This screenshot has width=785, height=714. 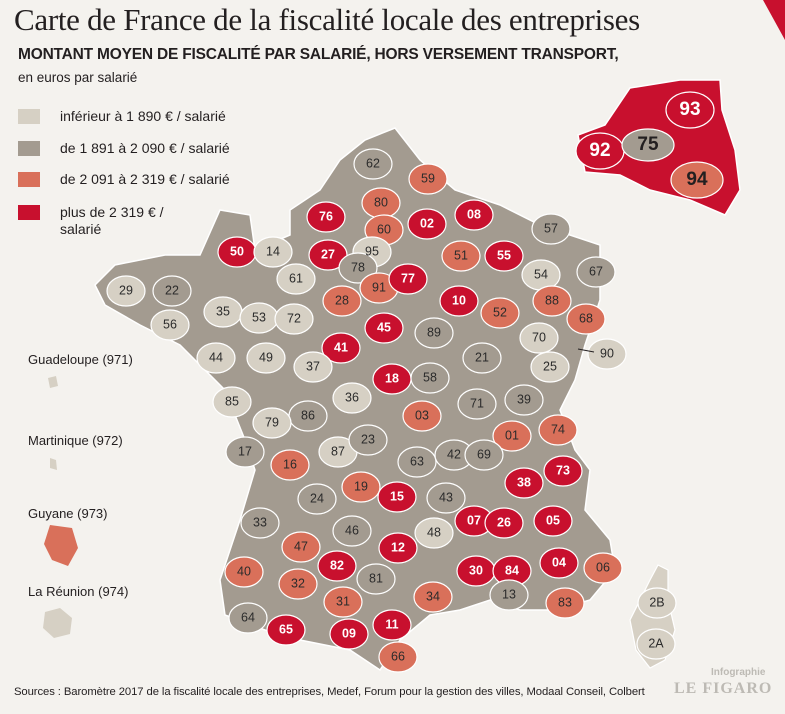 What do you see at coordinates (68, 513) in the screenshot?
I see `overseas-label-guyane: Guyane (973)` at bounding box center [68, 513].